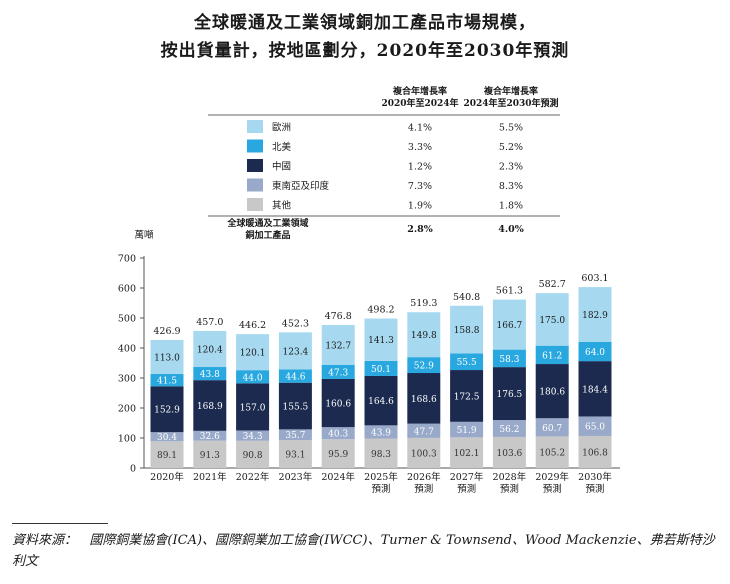  Describe the element at coordinates (511, 128) in the screenshot. I see `cagr-europe-2024-2030: 5.5%` at that location.